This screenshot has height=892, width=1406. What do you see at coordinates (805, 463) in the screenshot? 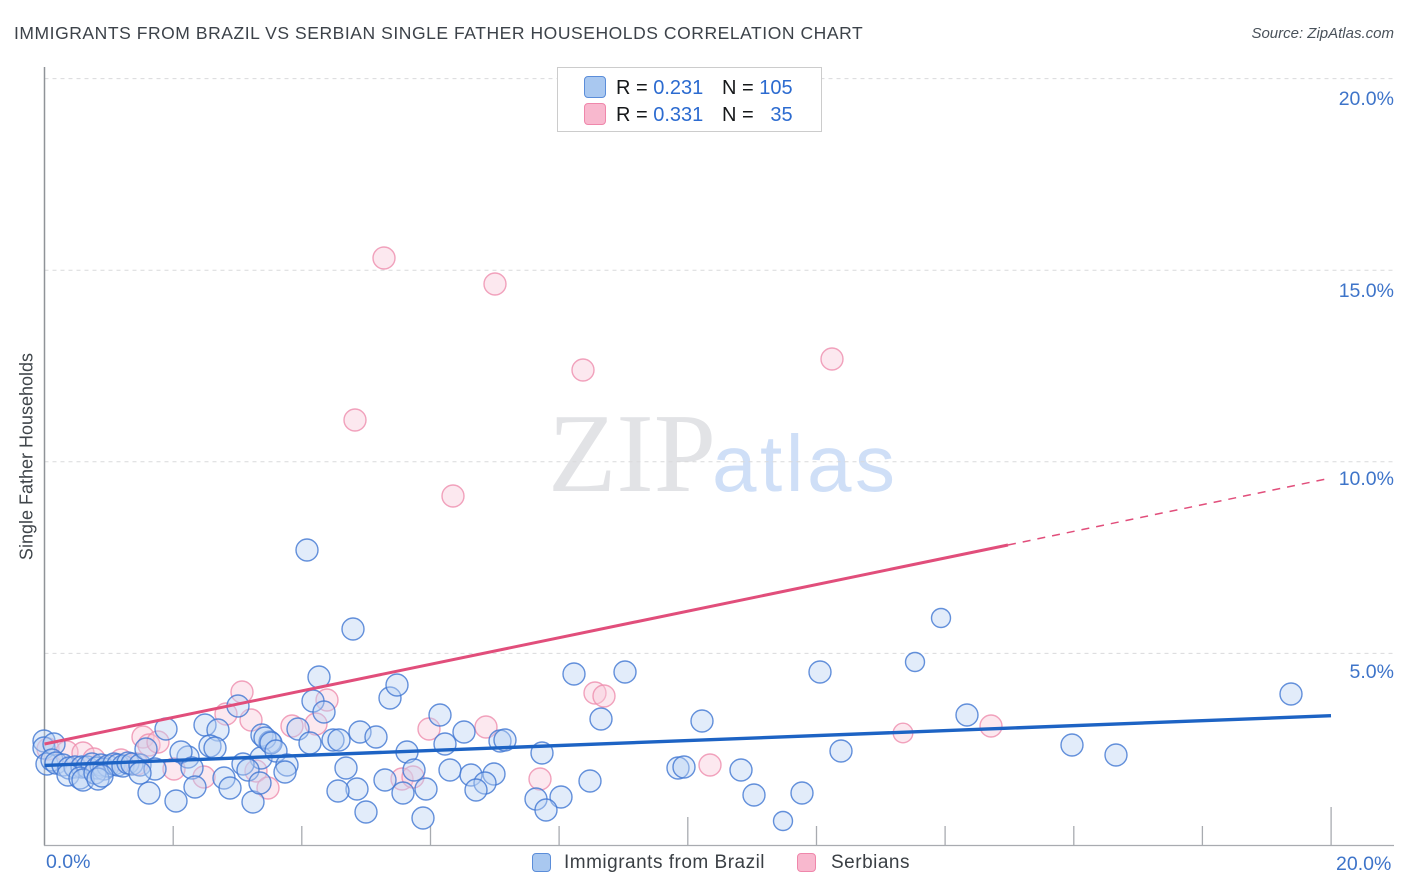
I see `svg-text: atlas` at bounding box center [805, 463].